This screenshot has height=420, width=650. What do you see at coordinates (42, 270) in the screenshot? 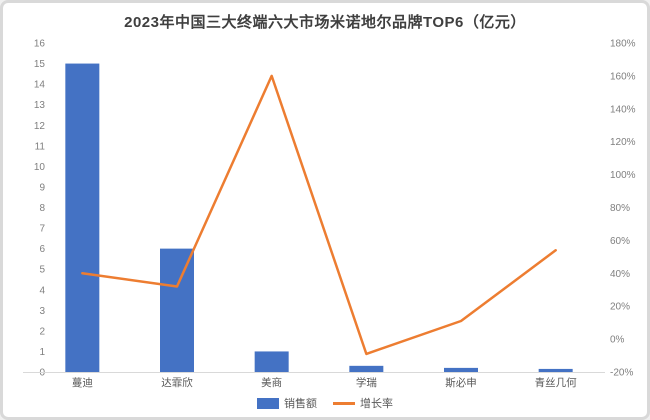
I see `left-axis-tick: 5` at bounding box center [42, 270].